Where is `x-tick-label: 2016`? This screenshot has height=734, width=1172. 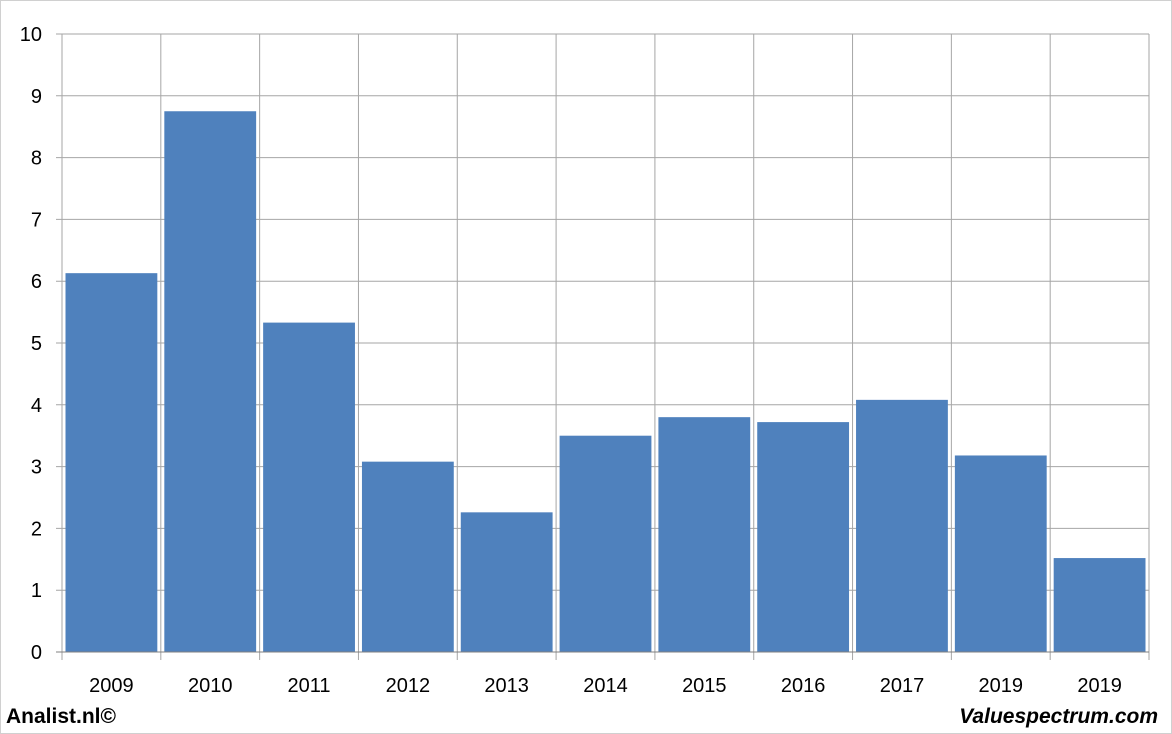
x-tick-label: 2016 is located at coordinates (803, 686).